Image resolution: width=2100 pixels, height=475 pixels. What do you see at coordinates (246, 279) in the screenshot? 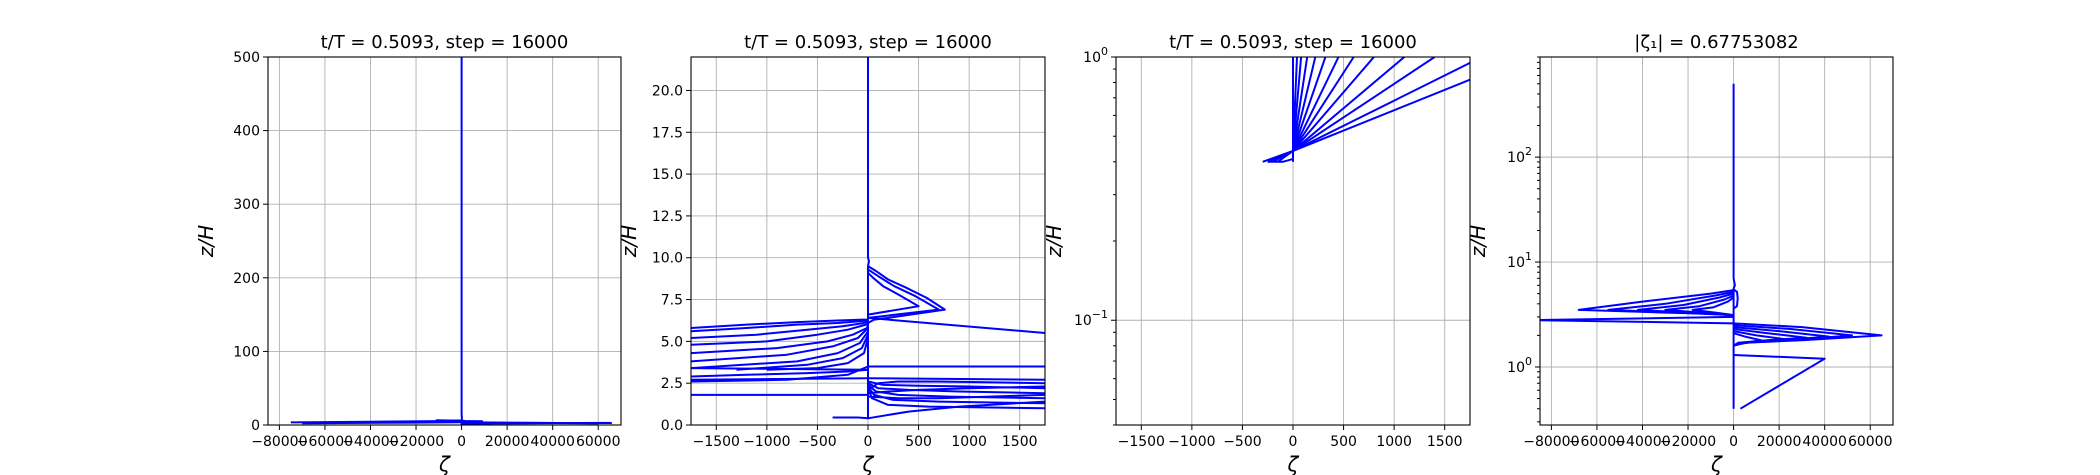
I see `y-tick-label: 200` at bounding box center [246, 279].